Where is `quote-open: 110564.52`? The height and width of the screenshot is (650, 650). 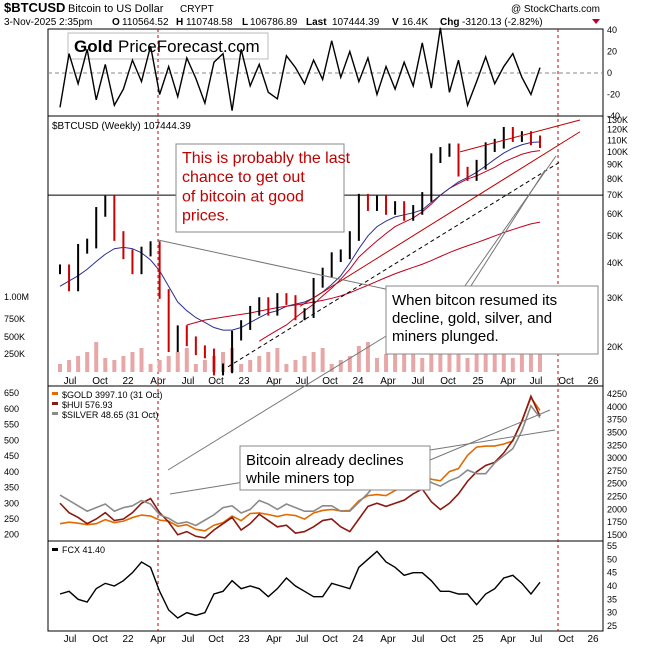 quote-open: 110564.52 is located at coordinates (145, 22).